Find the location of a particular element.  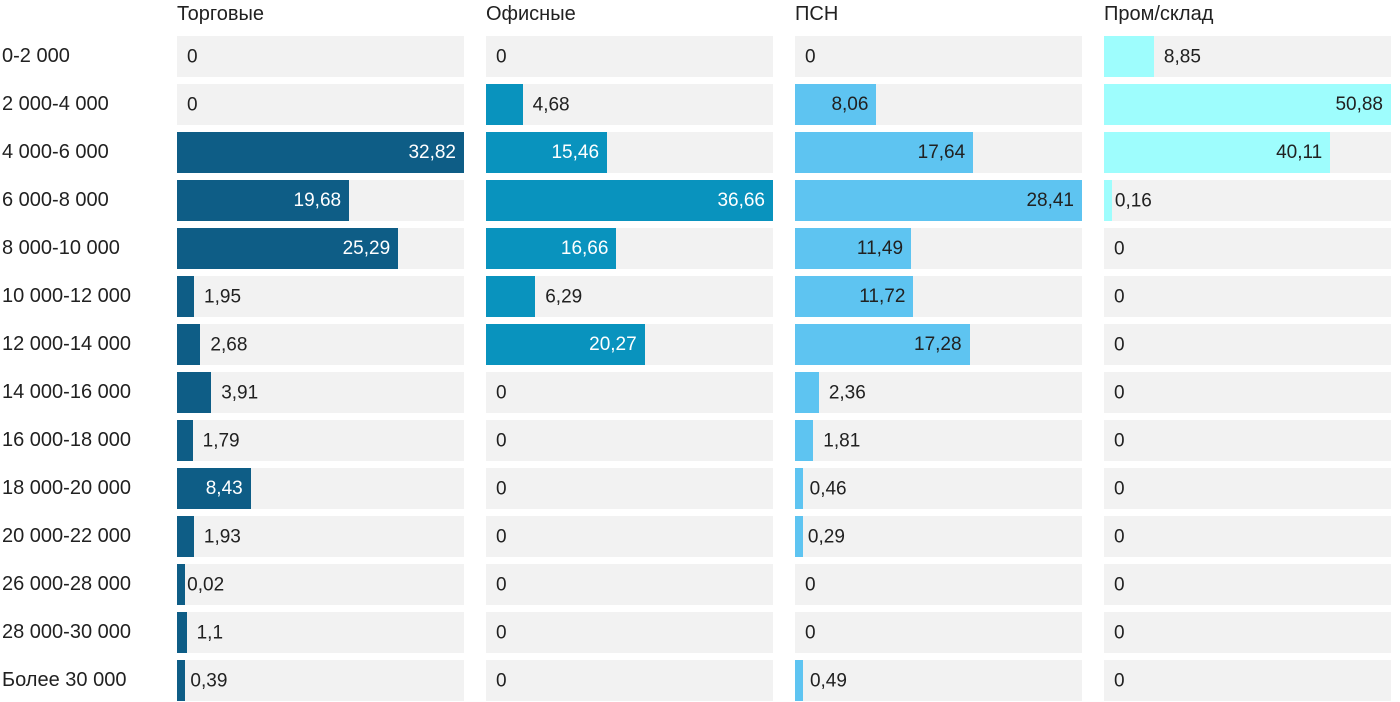

bar: 8,06 is located at coordinates (836, 104).